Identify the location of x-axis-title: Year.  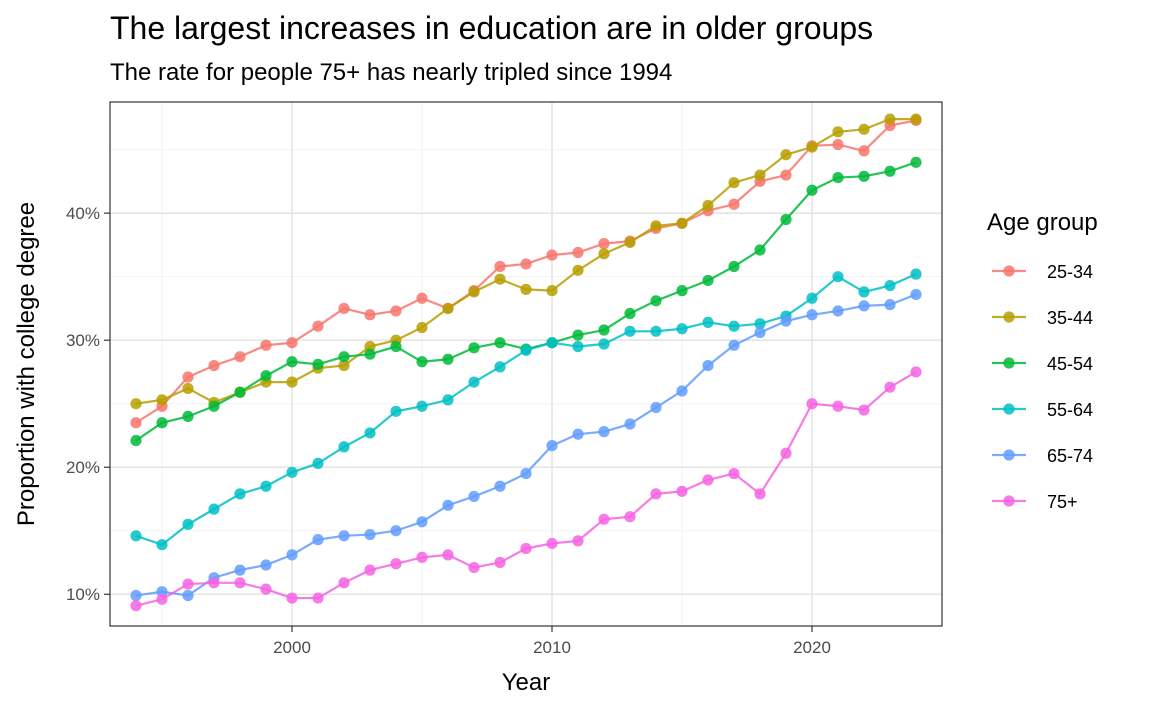
(526, 682).